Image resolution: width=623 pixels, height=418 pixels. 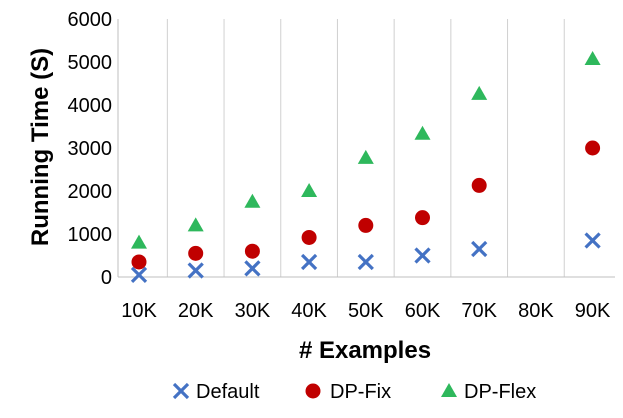 What do you see at coordinates (593, 311) in the screenshot?
I see `x-tick-label: 90K` at bounding box center [593, 311].